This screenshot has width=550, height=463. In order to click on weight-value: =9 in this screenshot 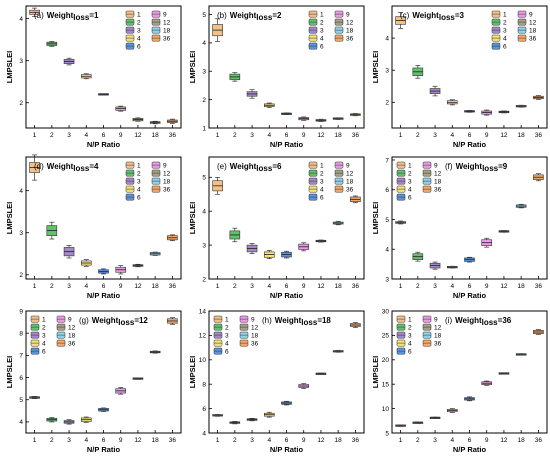, I will do `click(503, 166)`.